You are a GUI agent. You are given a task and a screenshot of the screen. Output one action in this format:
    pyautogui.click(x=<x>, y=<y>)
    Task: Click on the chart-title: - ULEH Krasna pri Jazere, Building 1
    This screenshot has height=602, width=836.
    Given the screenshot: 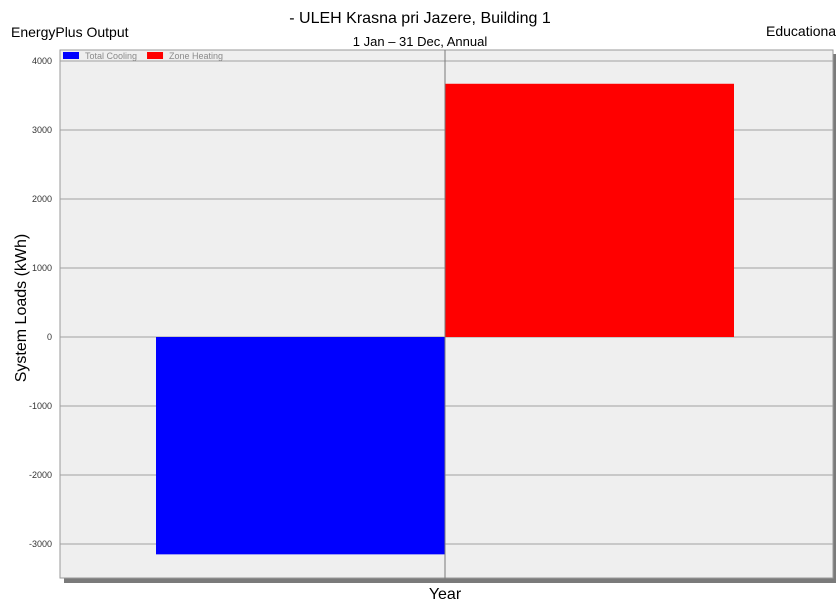 What is the action you would take?
    pyautogui.click(x=420, y=18)
    